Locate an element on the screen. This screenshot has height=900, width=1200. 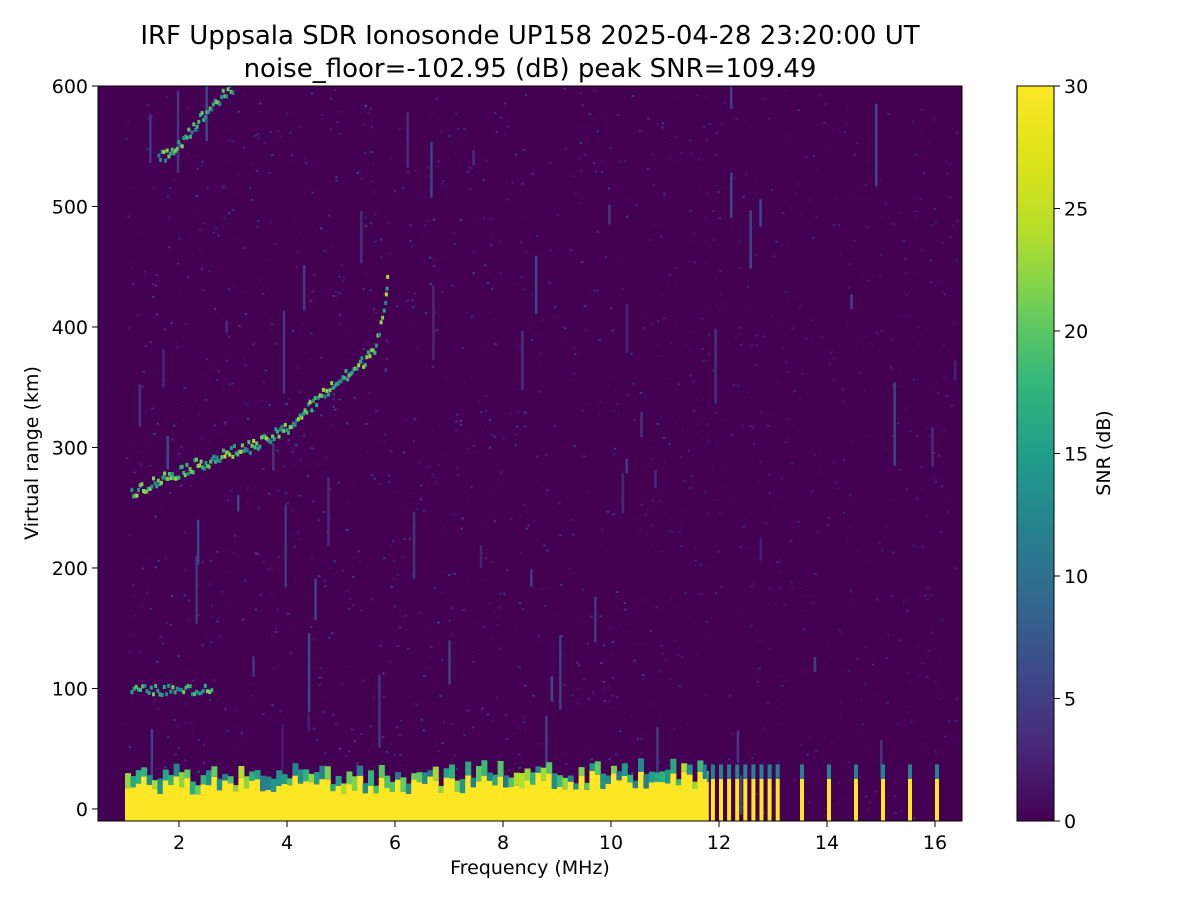
y-tick-label: 0 is located at coordinates (82, 810).